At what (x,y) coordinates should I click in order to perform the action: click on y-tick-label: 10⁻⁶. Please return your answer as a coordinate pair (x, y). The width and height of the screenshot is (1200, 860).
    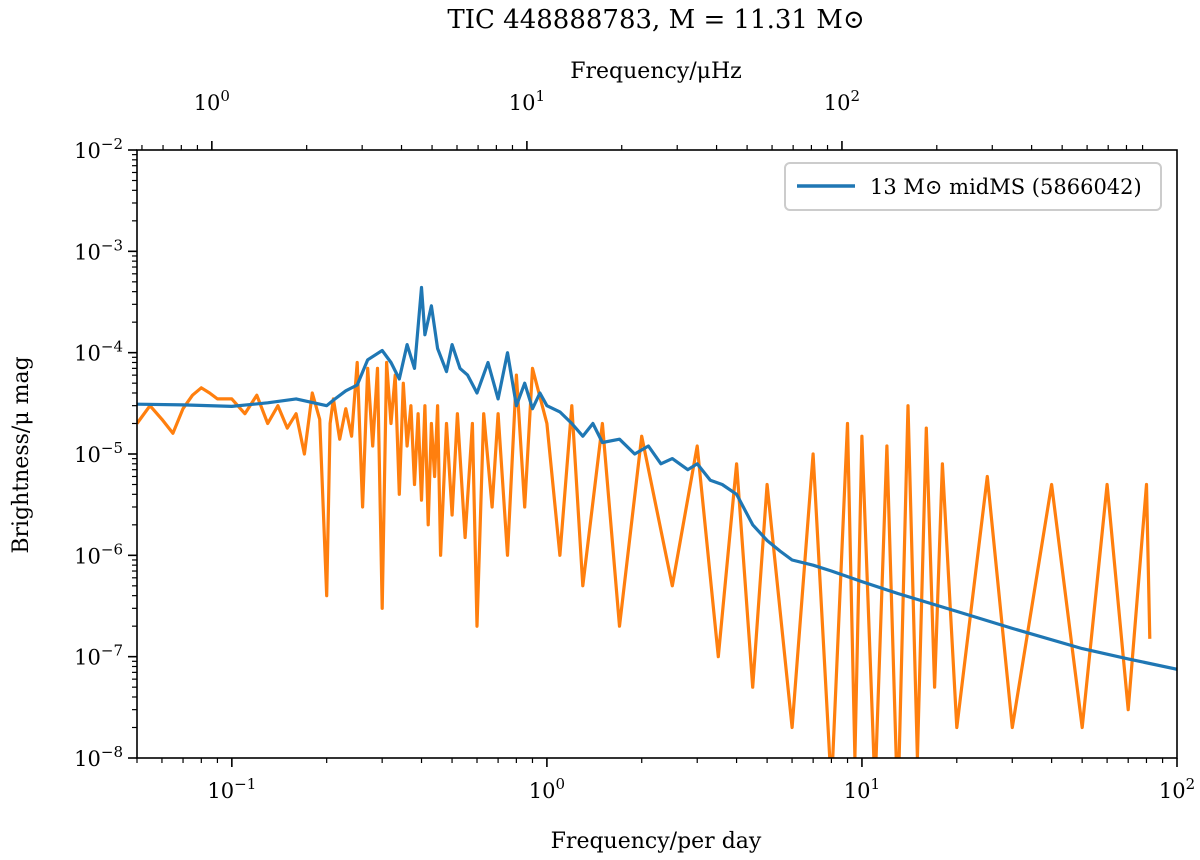
    Looking at the image, I should click on (98, 554).